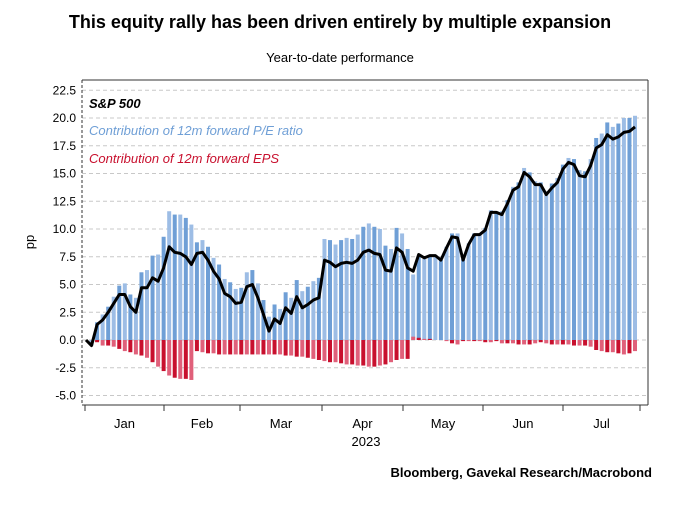  What do you see at coordinates (67, 285) in the screenshot?
I see `y-tick-label: 5.0` at bounding box center [67, 285].